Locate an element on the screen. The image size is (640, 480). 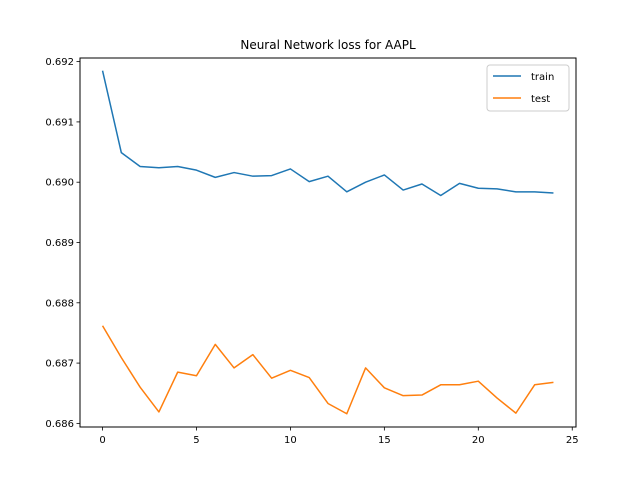
x-tick-label: 5 is located at coordinates (196, 440).